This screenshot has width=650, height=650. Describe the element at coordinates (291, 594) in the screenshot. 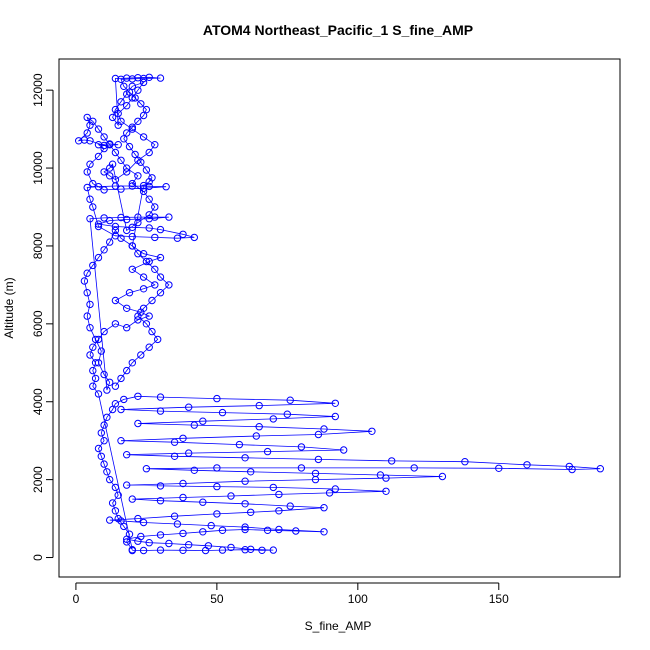

I see `x-axis: 0 50 100 150` at that location.